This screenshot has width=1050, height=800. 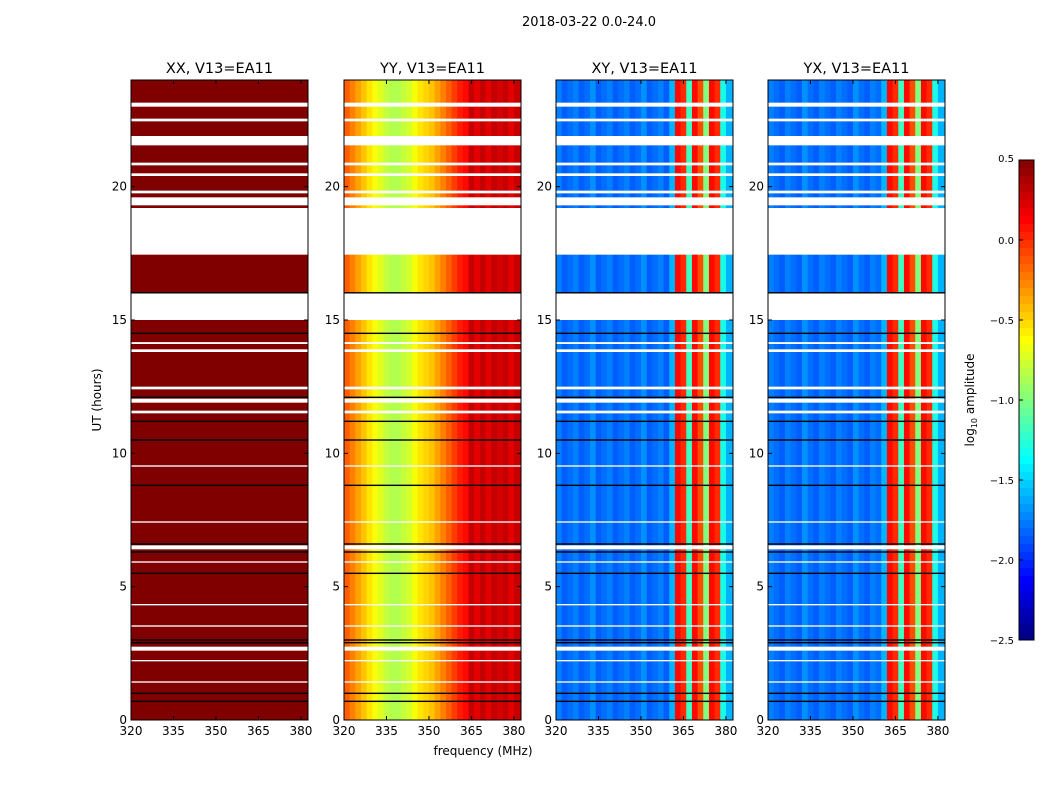 I want to click on x-axis-label: frequency (MHz), so click(x=482, y=751).